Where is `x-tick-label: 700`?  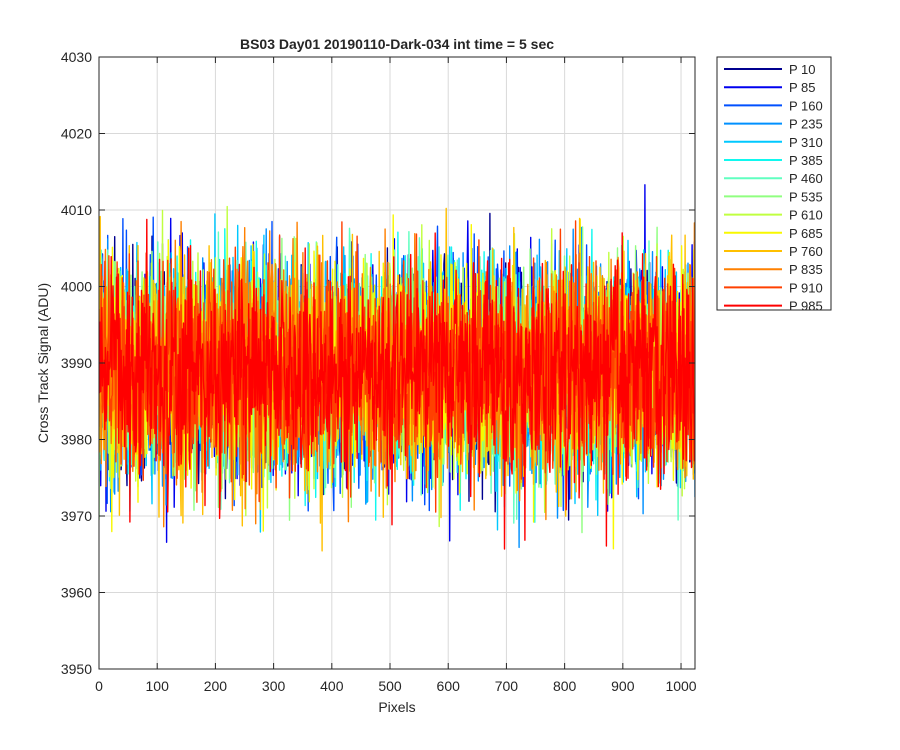
x-tick-label: 700 is located at coordinates (507, 686).